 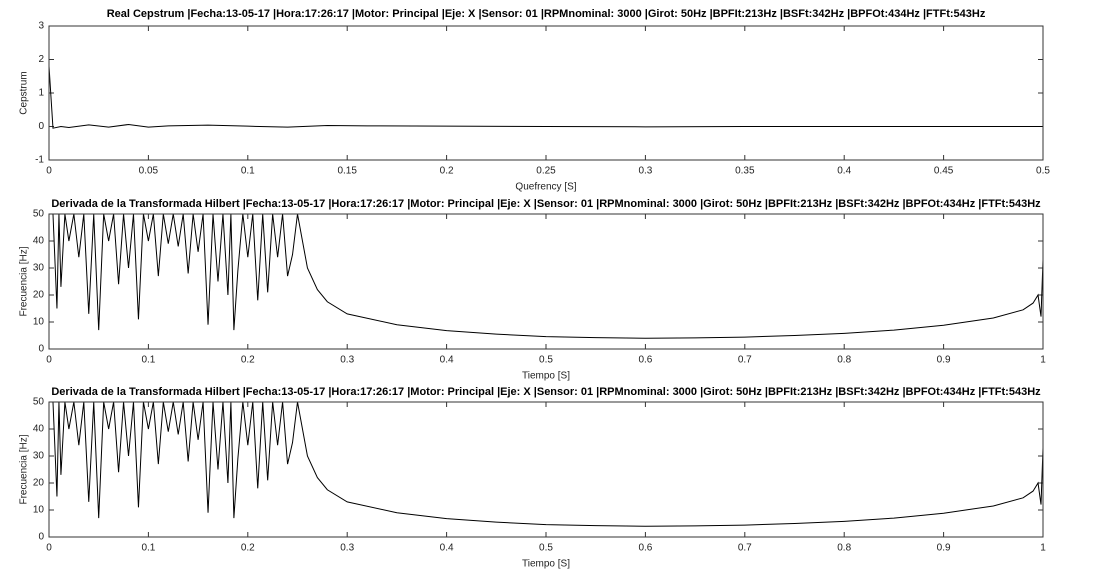 What do you see at coordinates (41, 93) in the screenshot?
I see `y-tick-label: 1` at bounding box center [41, 93].